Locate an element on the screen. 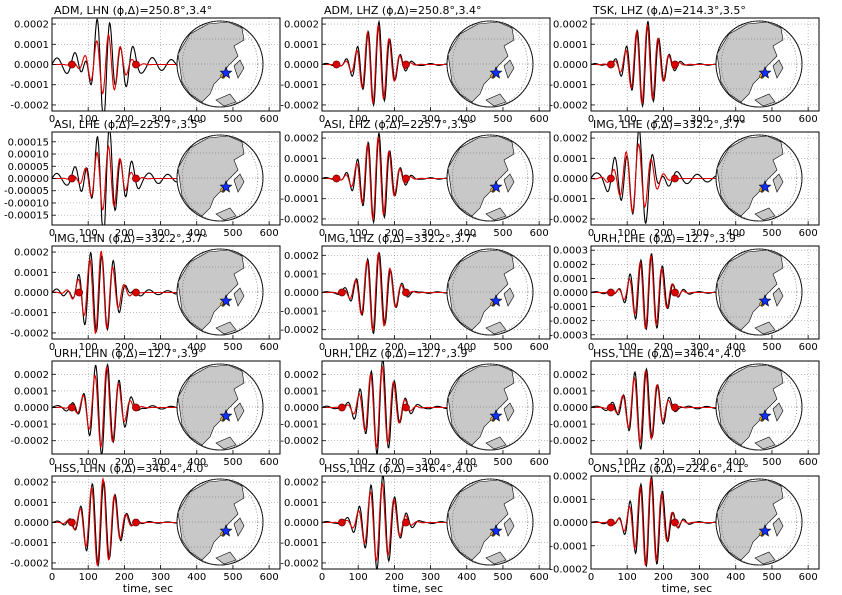  y-tick-label: 0.00015 is located at coordinates (28, 142).